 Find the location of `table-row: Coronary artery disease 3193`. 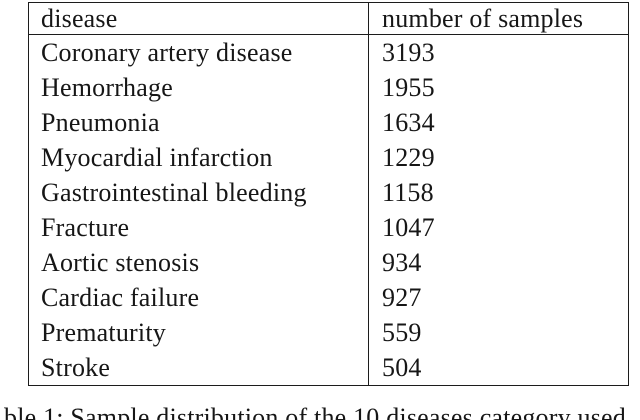

table-row: Coronary artery disease 3193 is located at coordinates (328, 52).